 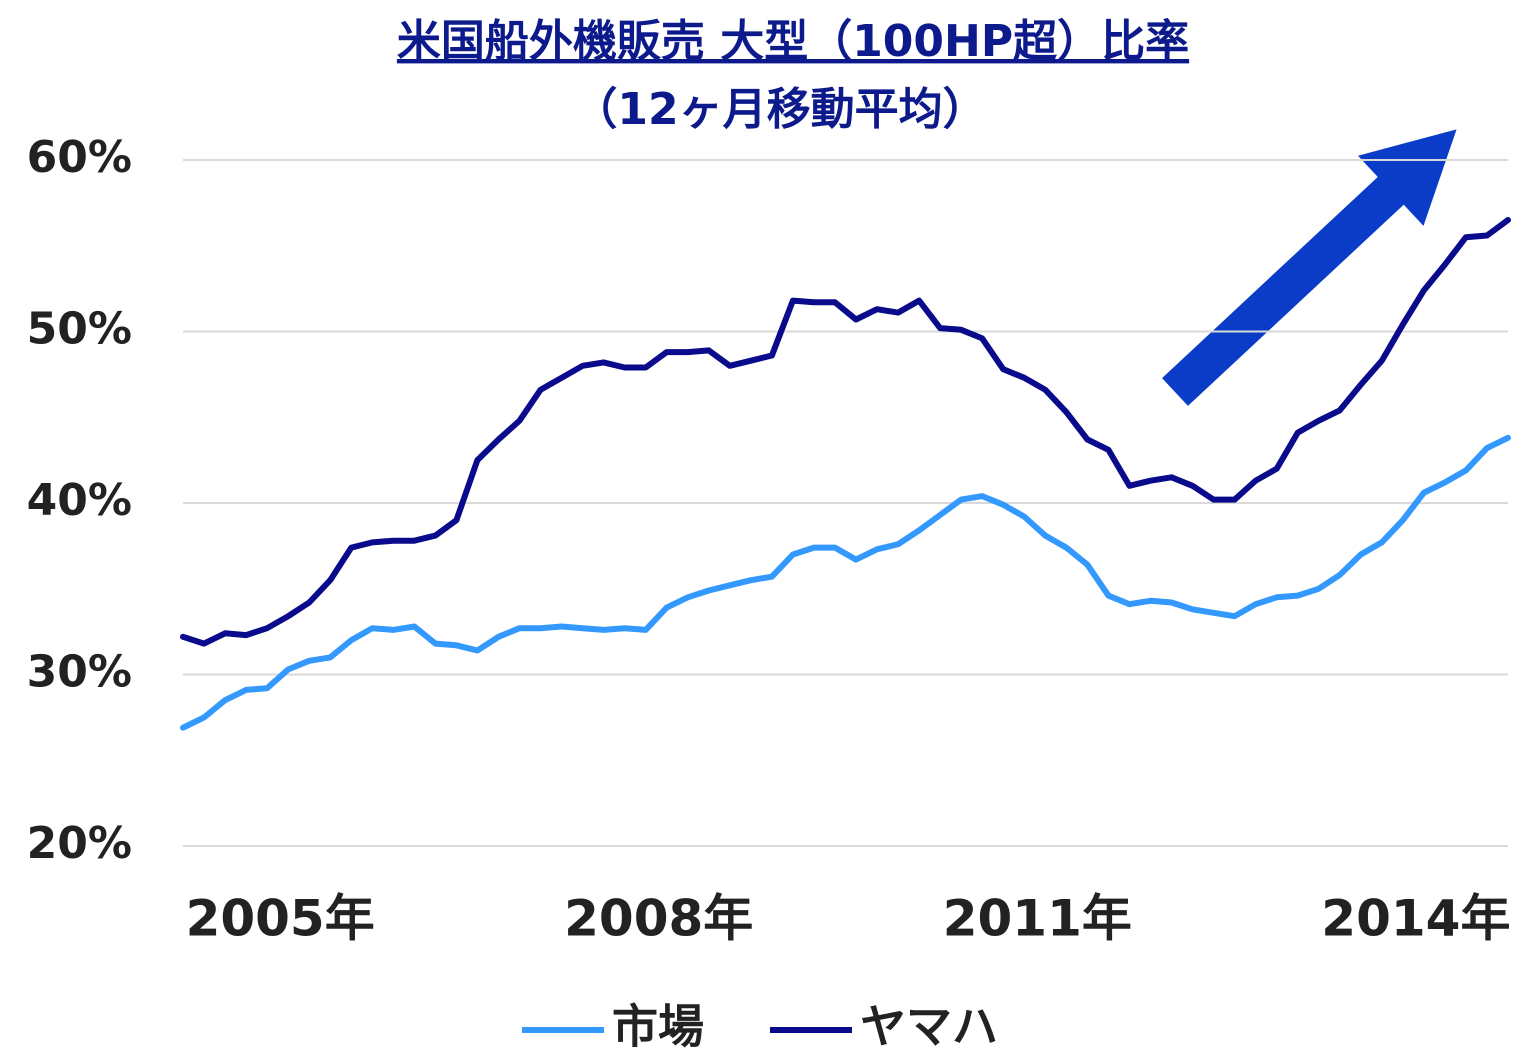 What do you see at coordinates (1037, 919) in the screenshot?
I see `x-tick-label: 2011年` at bounding box center [1037, 919].